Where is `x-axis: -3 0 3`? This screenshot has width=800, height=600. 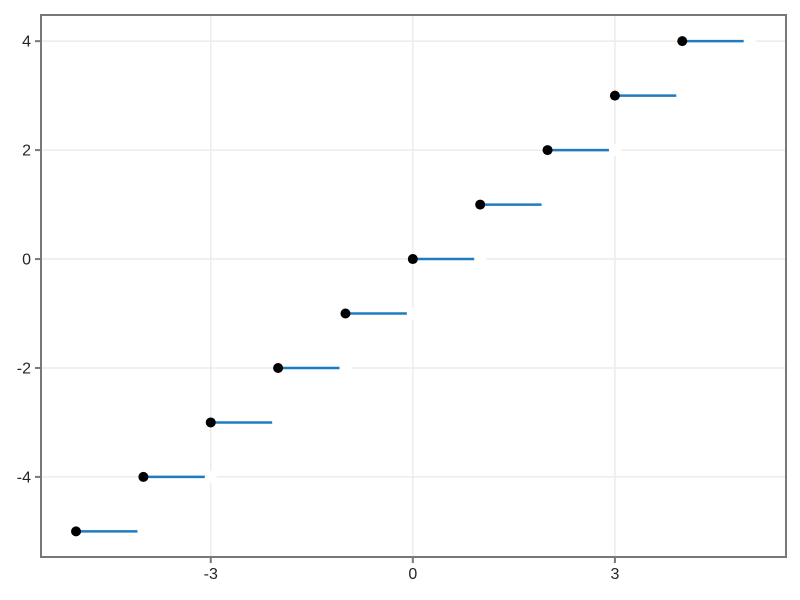
x-axis: -3 0 3 is located at coordinates (411, 570).